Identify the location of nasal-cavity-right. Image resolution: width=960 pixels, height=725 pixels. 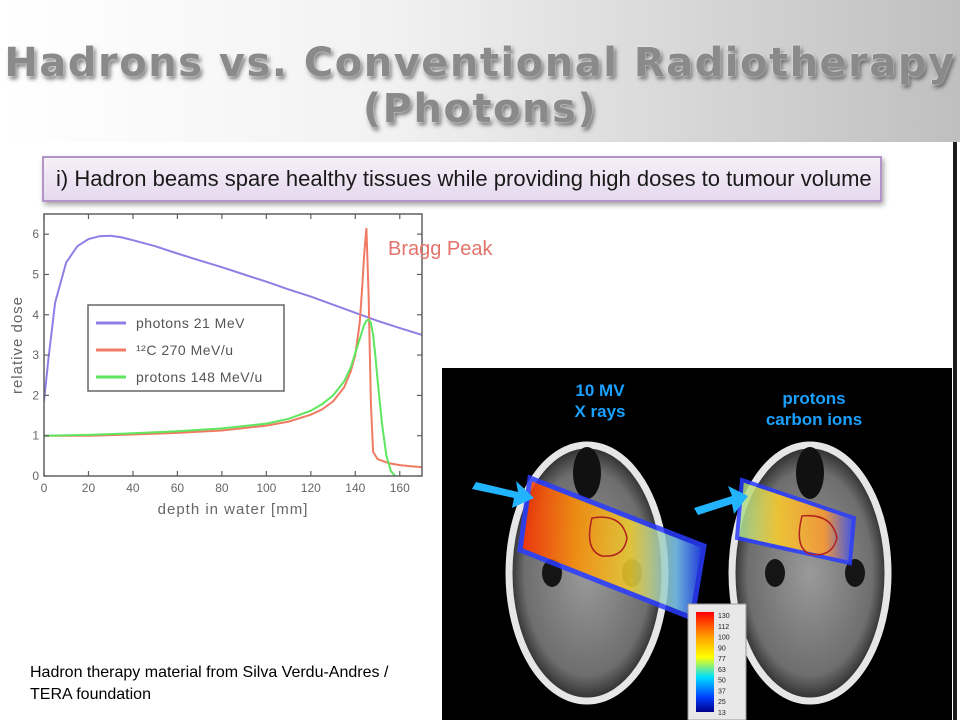
(810, 473).